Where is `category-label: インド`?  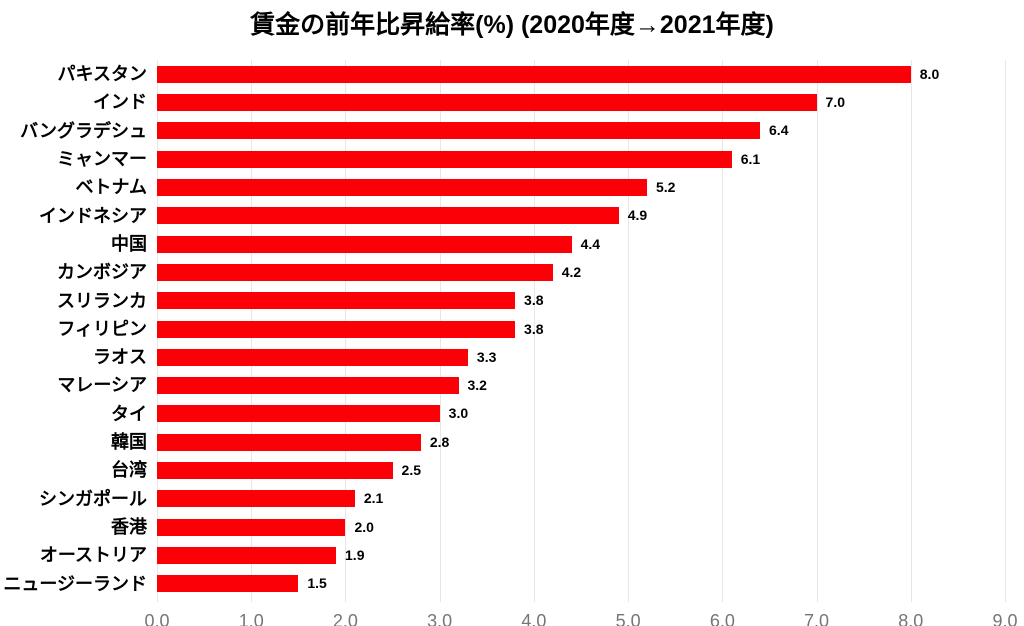 category-label: インド is located at coordinates (120, 102).